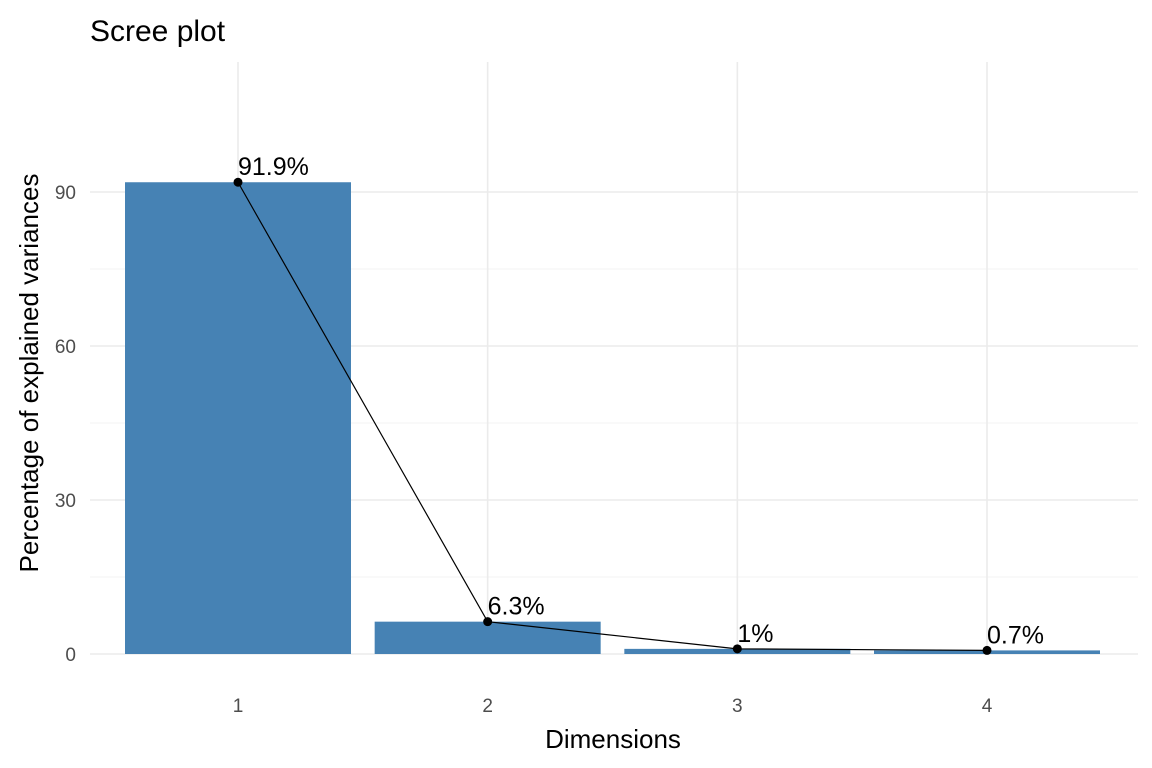  Describe the element at coordinates (487, 706) in the screenshot. I see `x-tick-label: 2` at that location.